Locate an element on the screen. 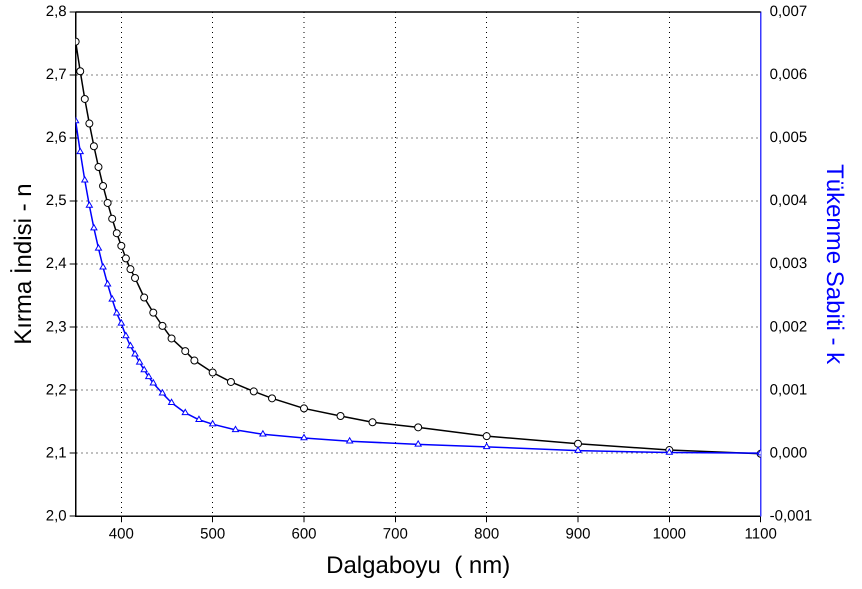 This screenshot has height=589, width=862. x-tick-label: 600 is located at coordinates (304, 533).